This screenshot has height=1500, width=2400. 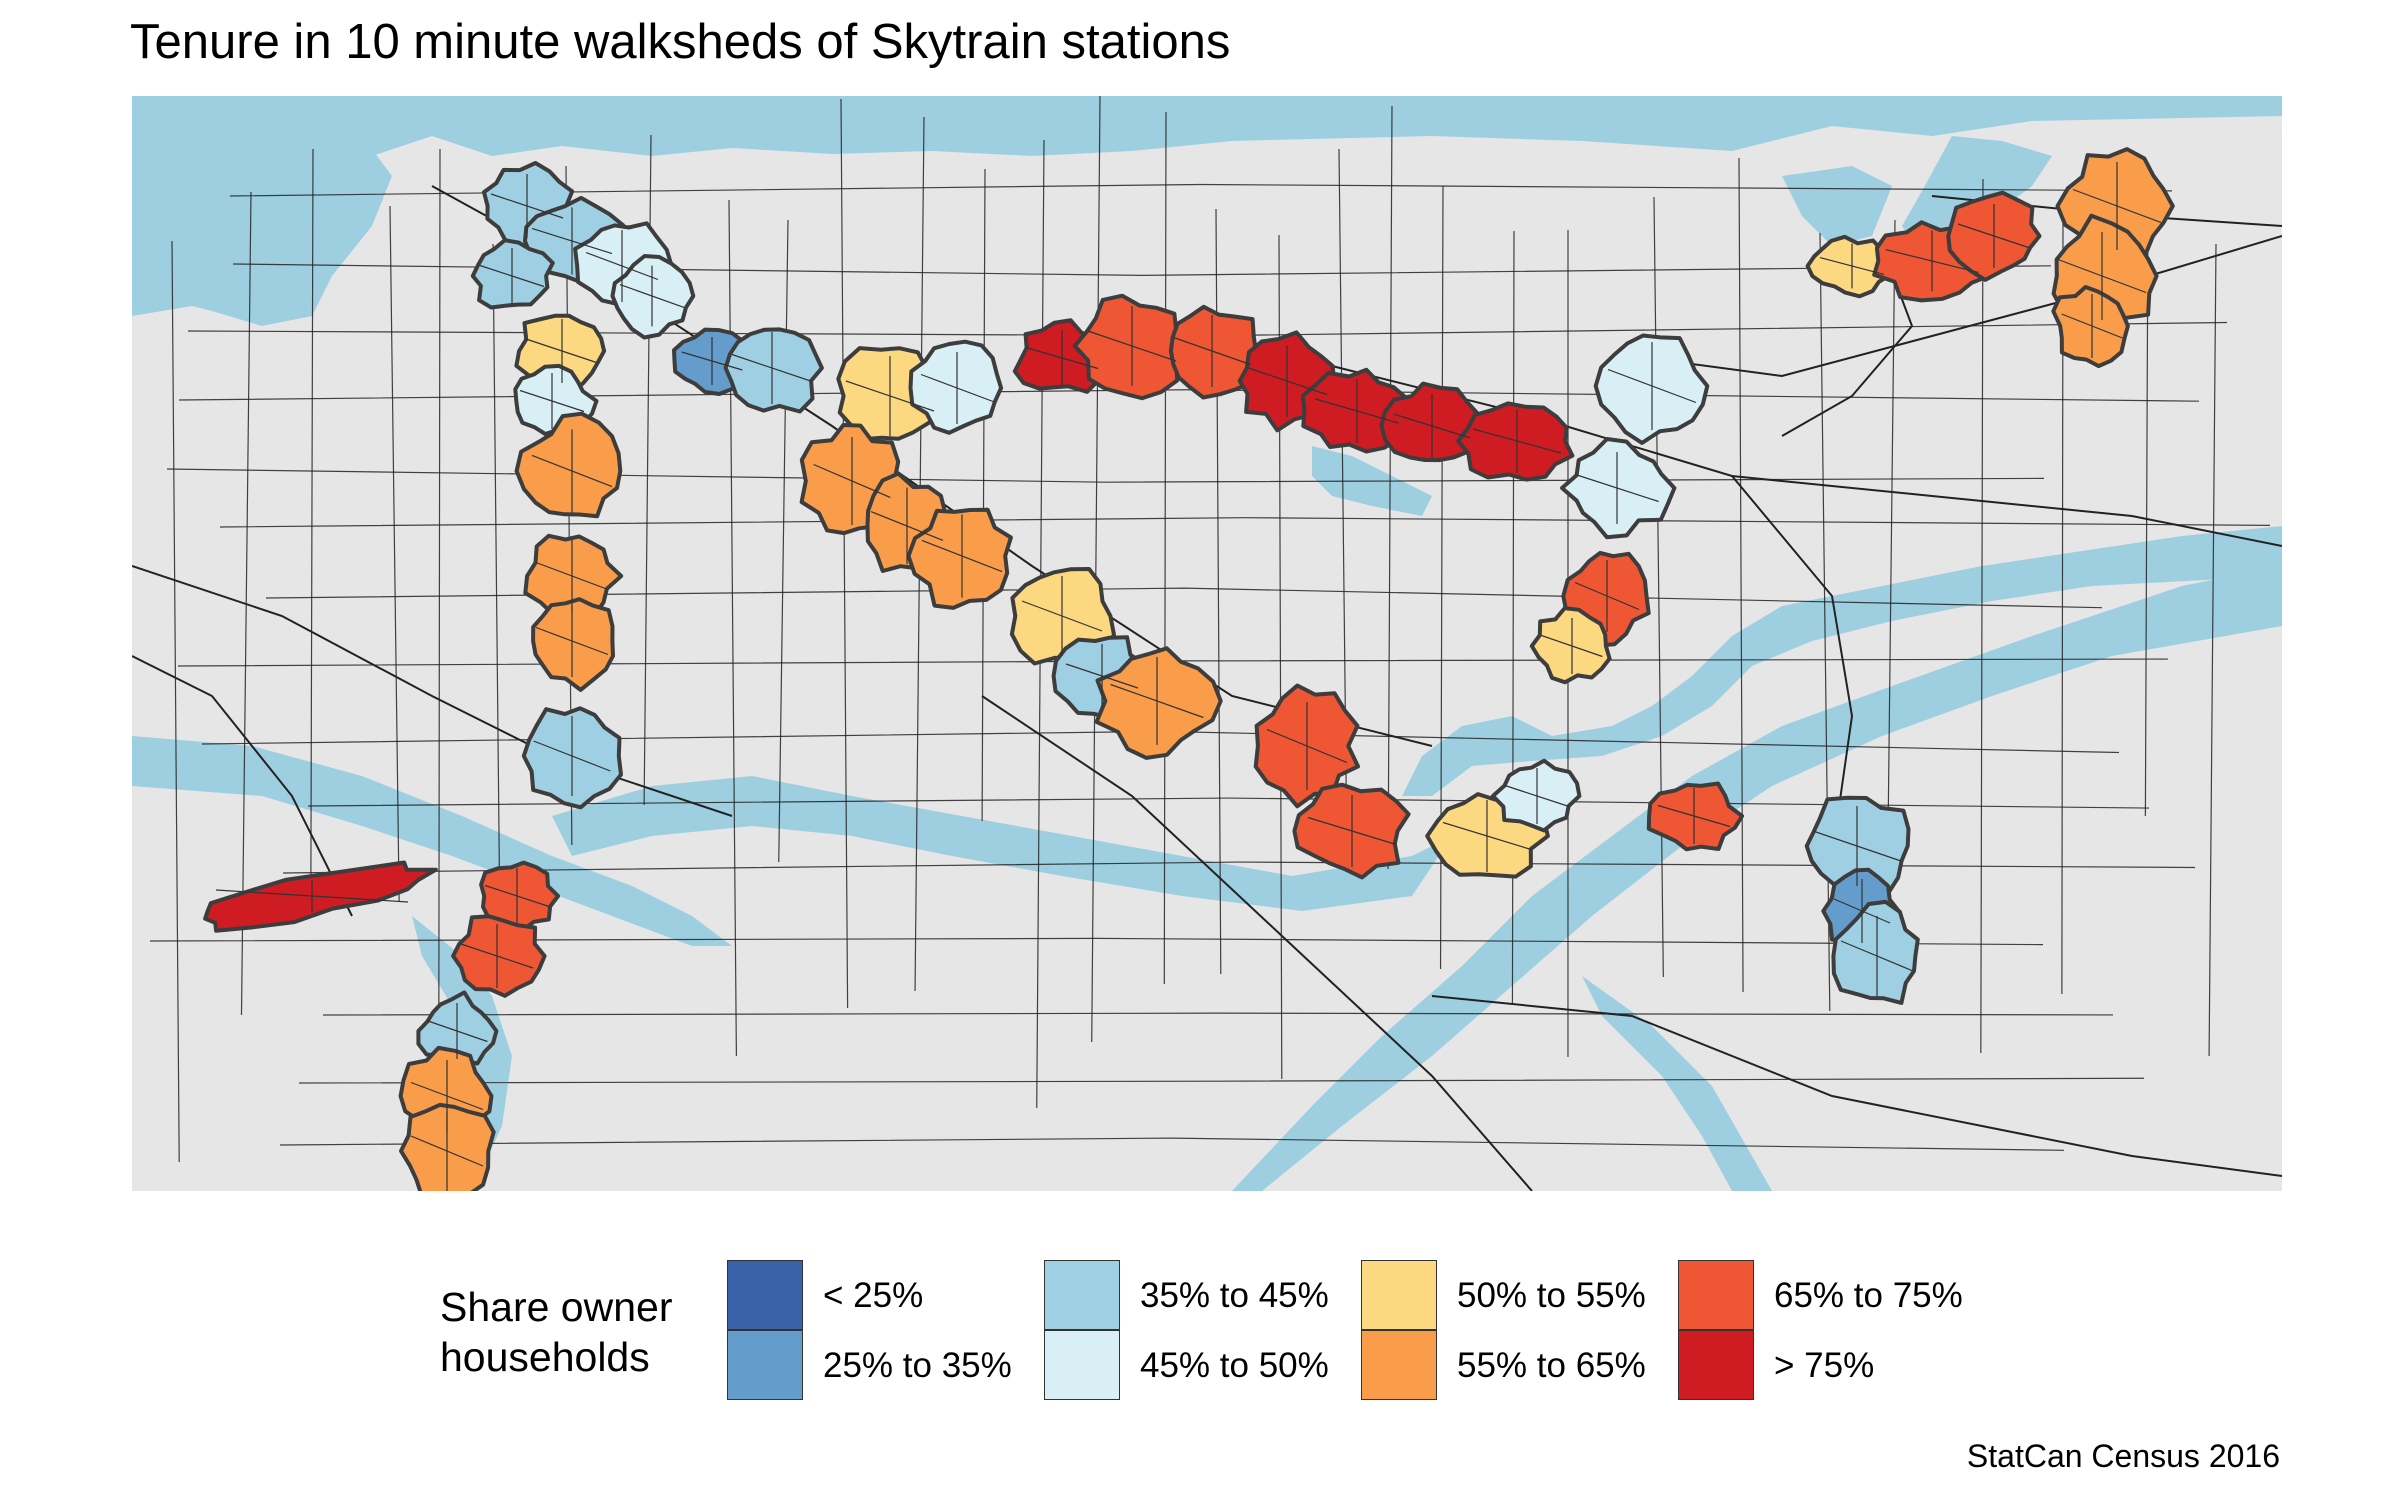 What do you see at coordinates (2123, 1456) in the screenshot?
I see `source-caption: StatCan Census 2016` at bounding box center [2123, 1456].